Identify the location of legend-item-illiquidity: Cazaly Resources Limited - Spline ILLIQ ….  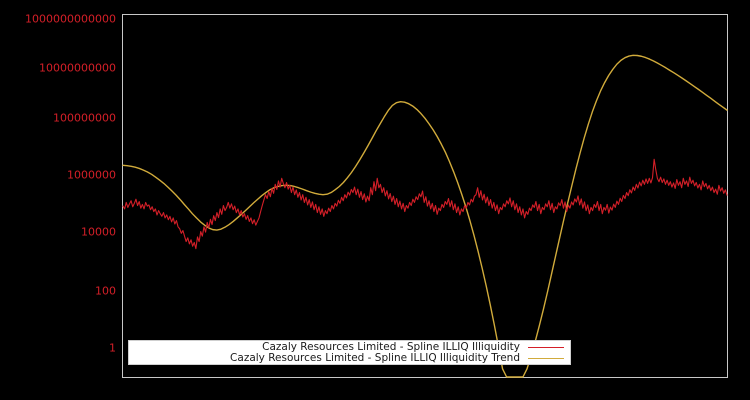
(349, 346).